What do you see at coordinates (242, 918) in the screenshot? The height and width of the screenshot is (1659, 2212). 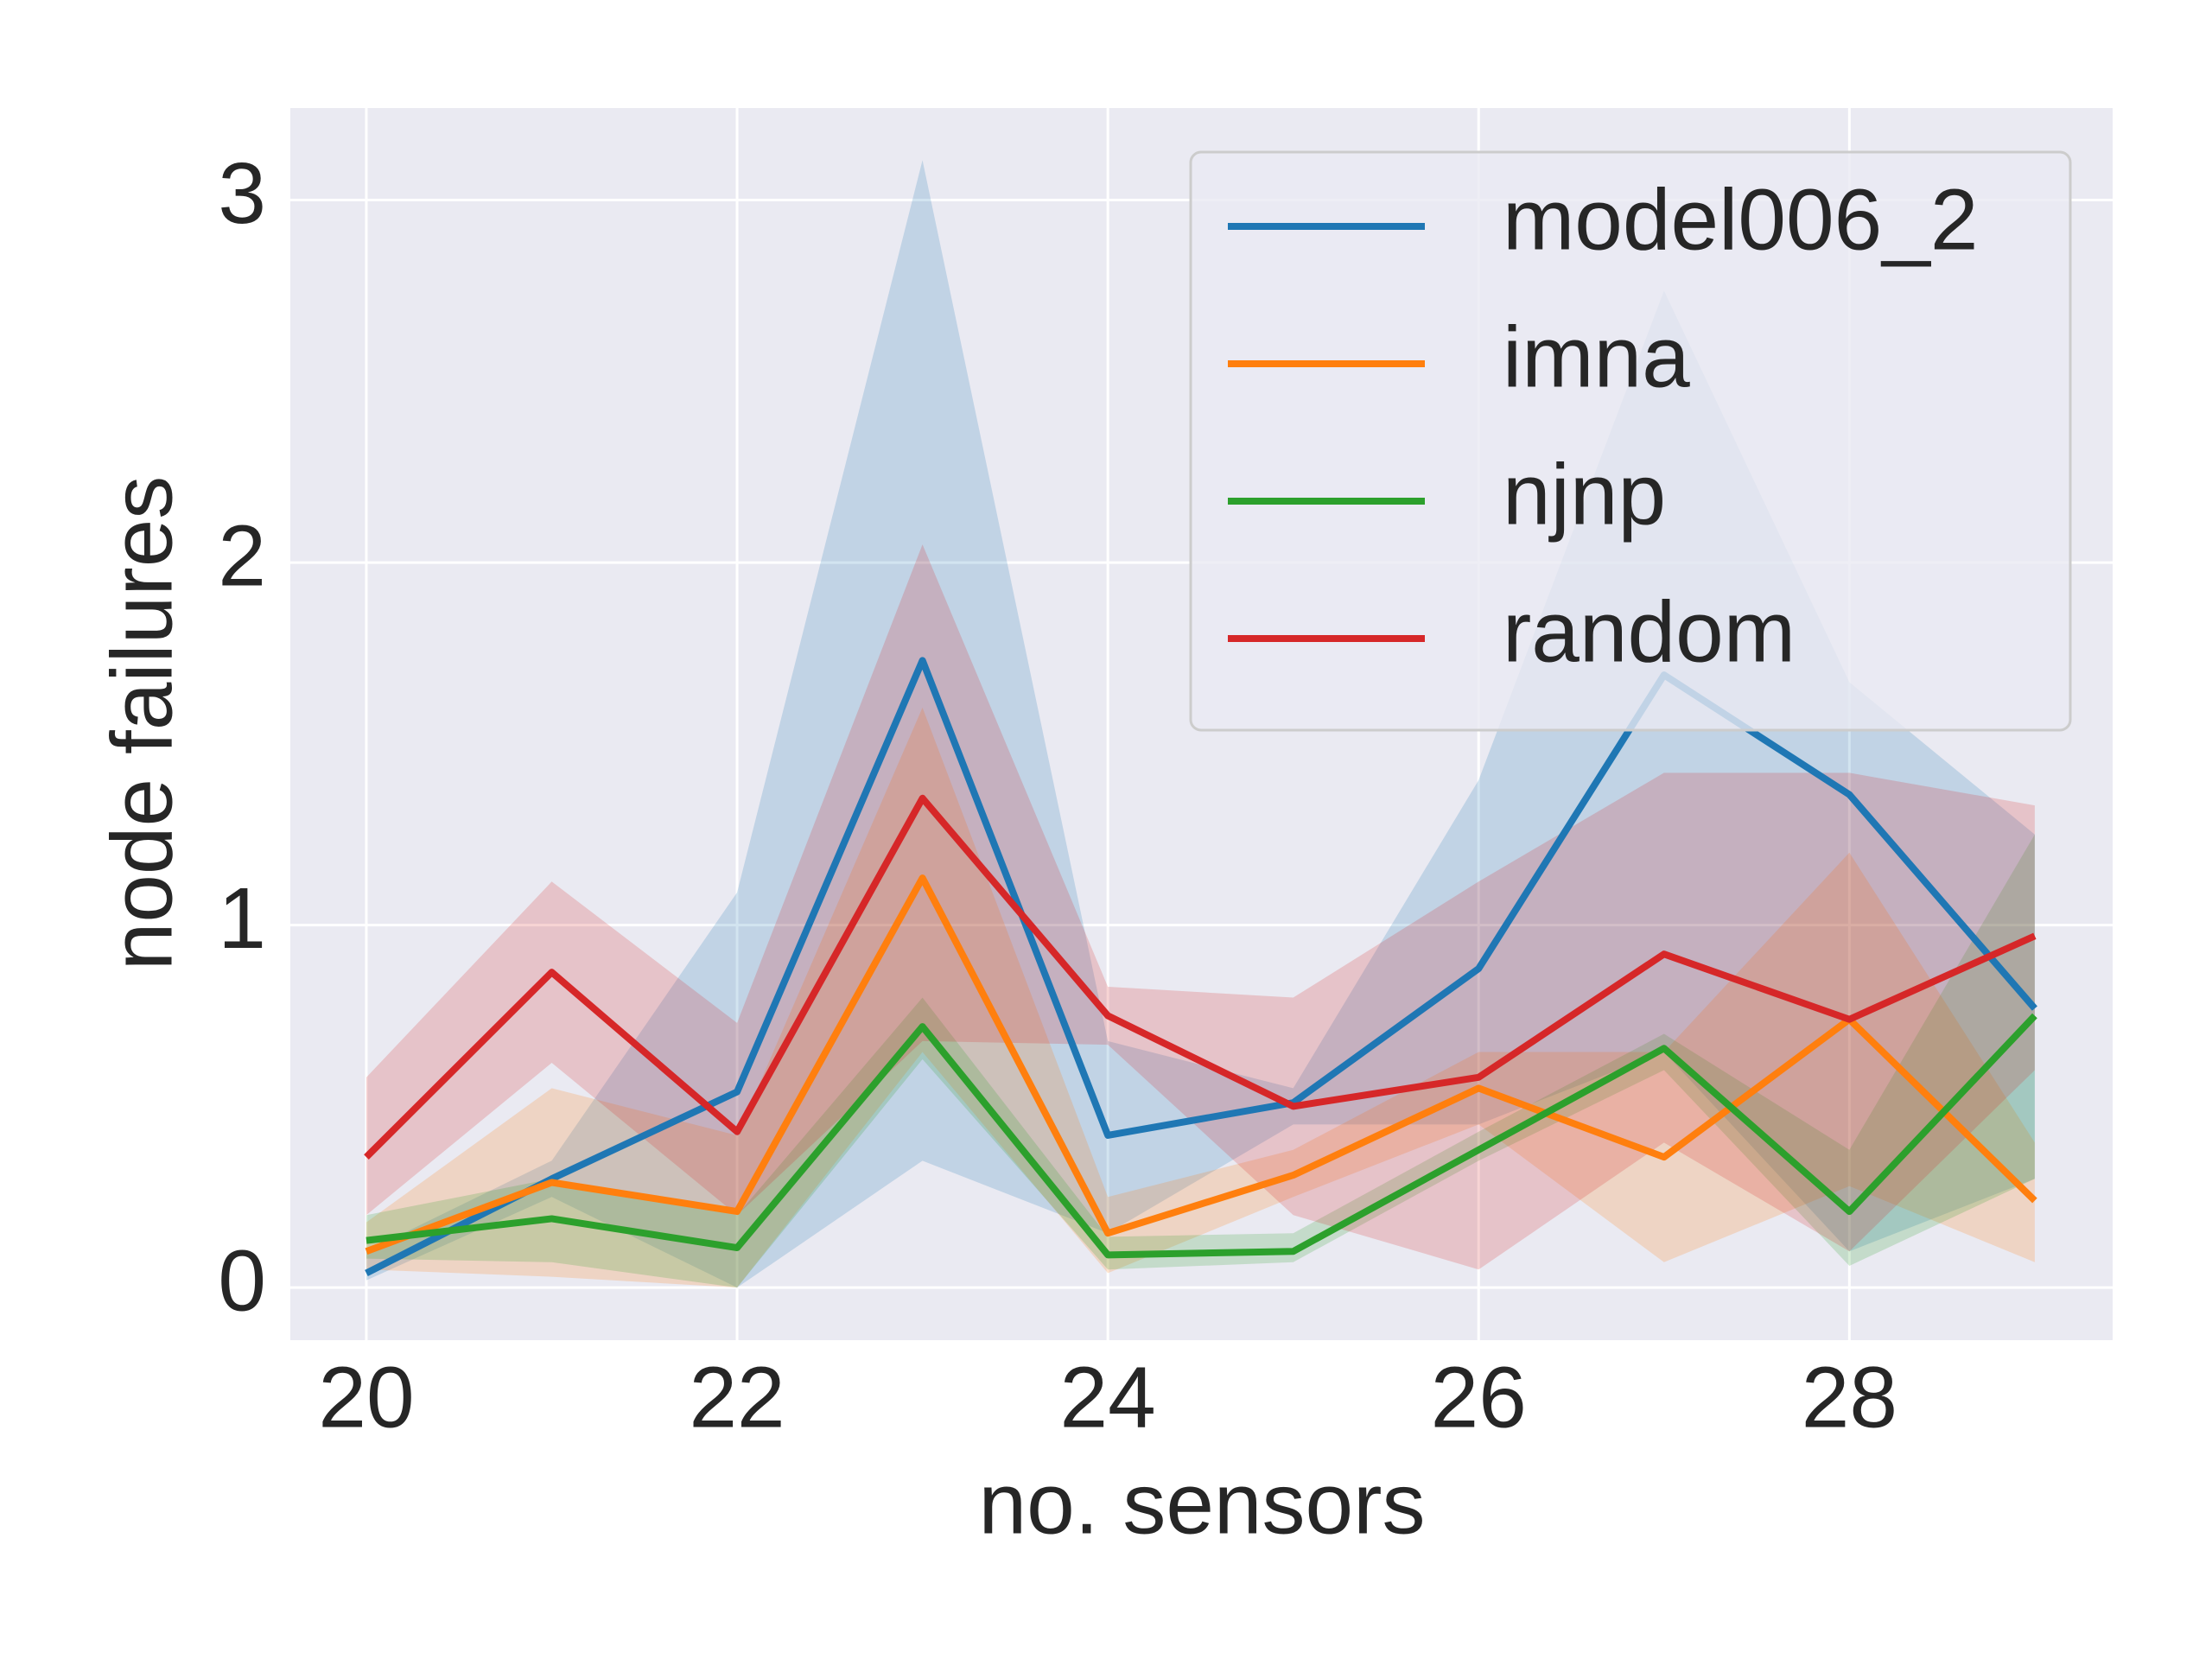 I see `y-tick-label: 1` at bounding box center [242, 918].